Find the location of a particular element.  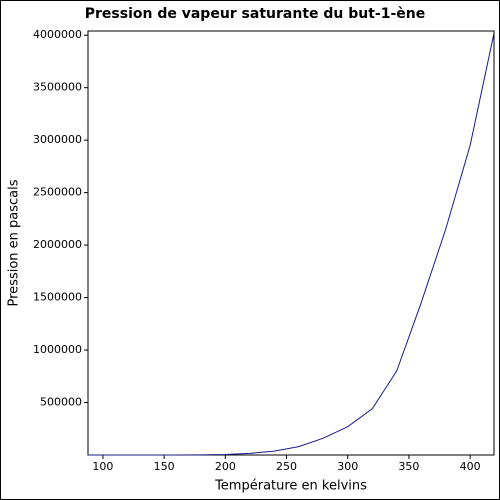

y-tick-label: 3000000 is located at coordinates (57, 139).